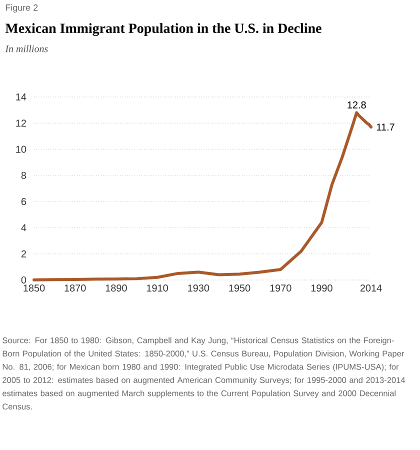 This screenshot has height=450, width=420. Describe the element at coordinates (23, 254) in the screenshot. I see `y-tick-label: 2` at that location.